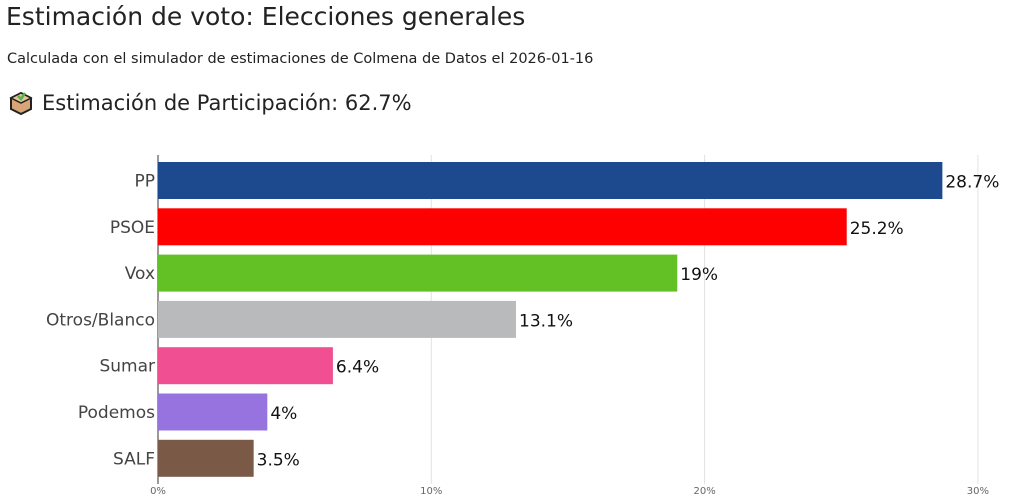 The height and width of the screenshot is (501, 1024). Describe the element at coordinates (144, 182) in the screenshot. I see `category-label: PP` at that location.